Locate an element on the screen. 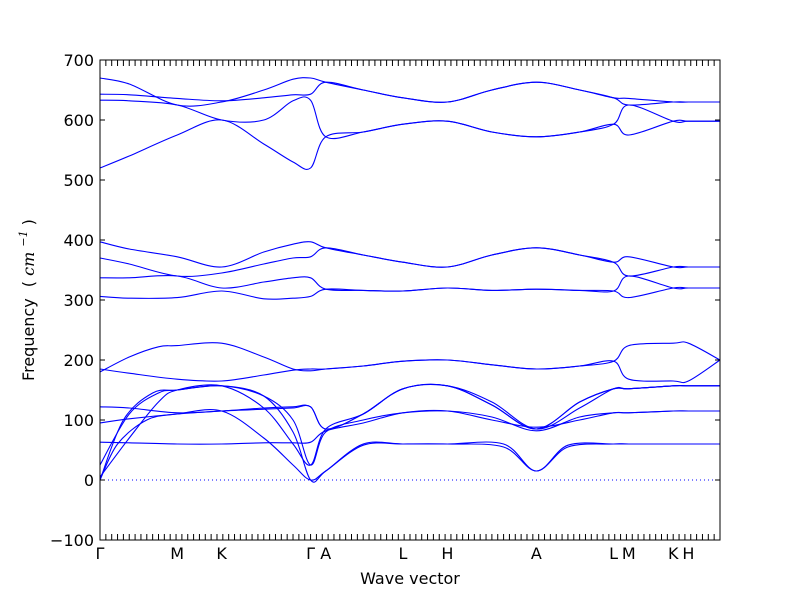  y-tick-label: 700 is located at coordinates (78, 60).